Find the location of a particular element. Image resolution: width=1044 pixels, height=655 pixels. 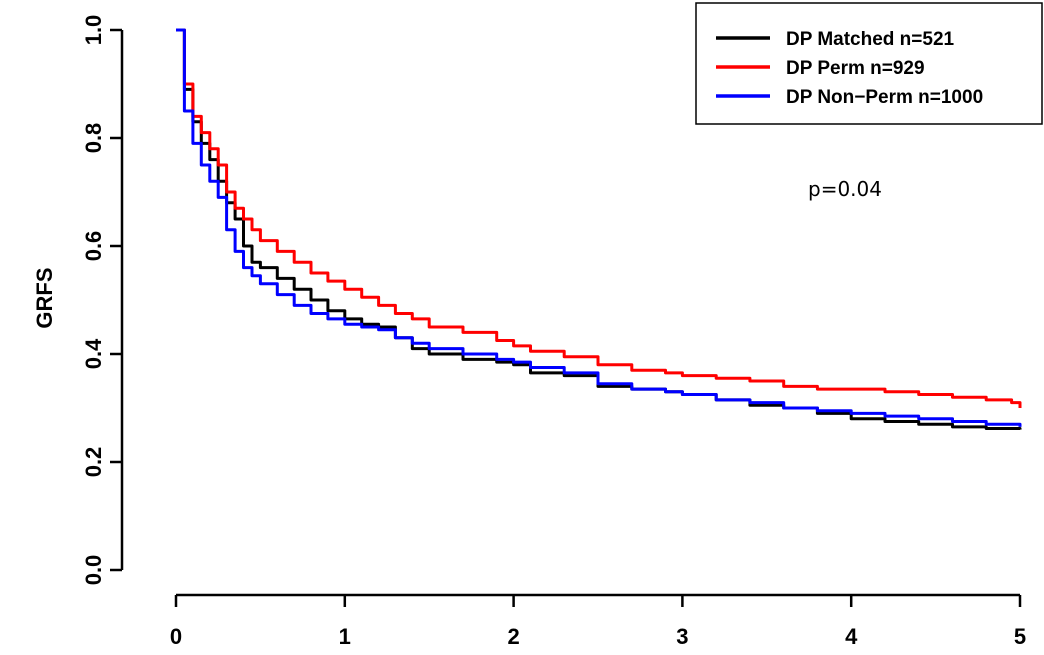

x-tick-label: 5 is located at coordinates (1020, 636).